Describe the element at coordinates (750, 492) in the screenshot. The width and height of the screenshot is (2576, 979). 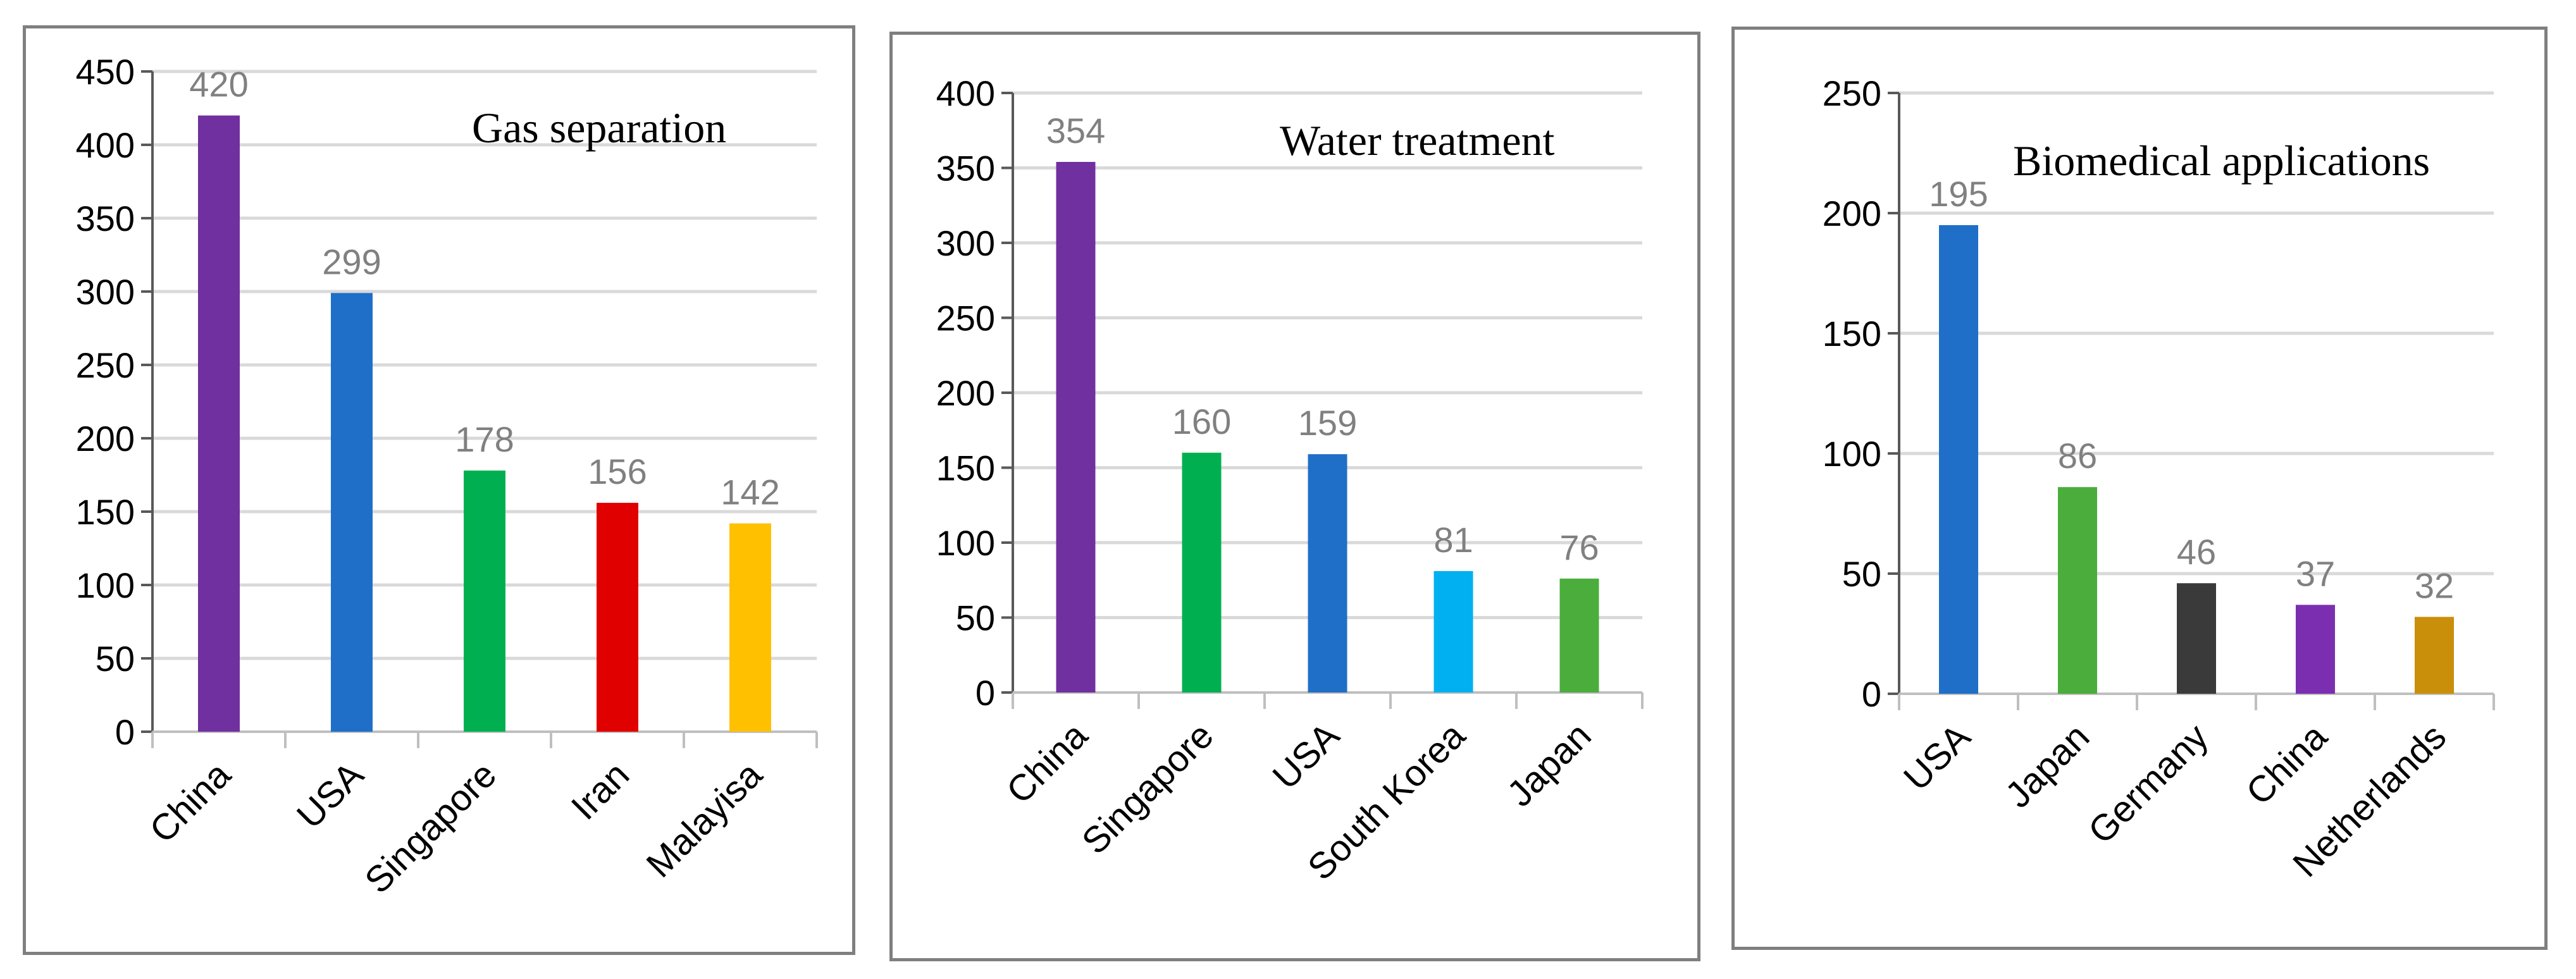
I see `data-label-malayisa: 142` at that location.